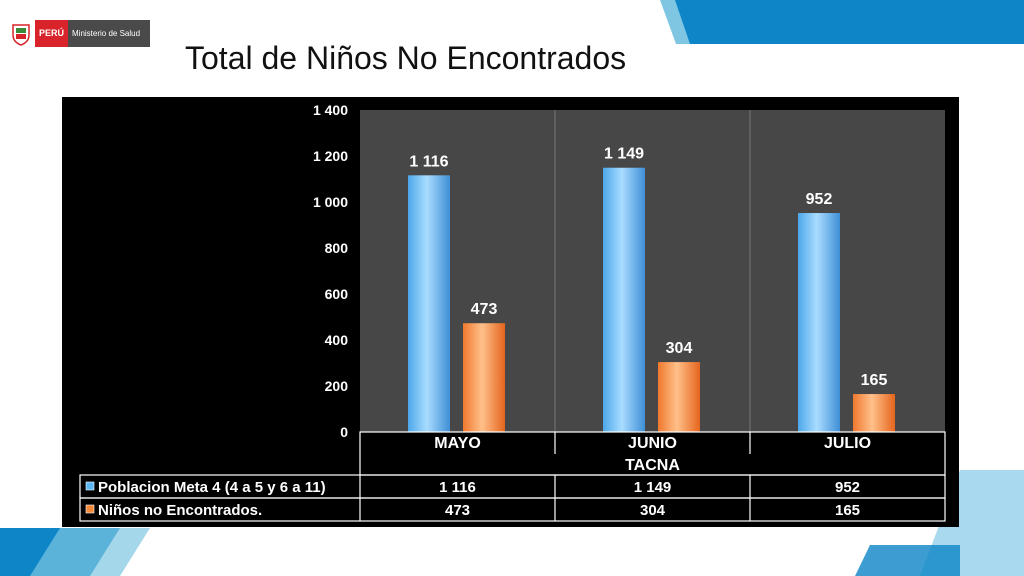 The height and width of the screenshot is (576, 1024). What do you see at coordinates (624, 154) in the screenshot?
I see `data-label: 1 149` at bounding box center [624, 154].